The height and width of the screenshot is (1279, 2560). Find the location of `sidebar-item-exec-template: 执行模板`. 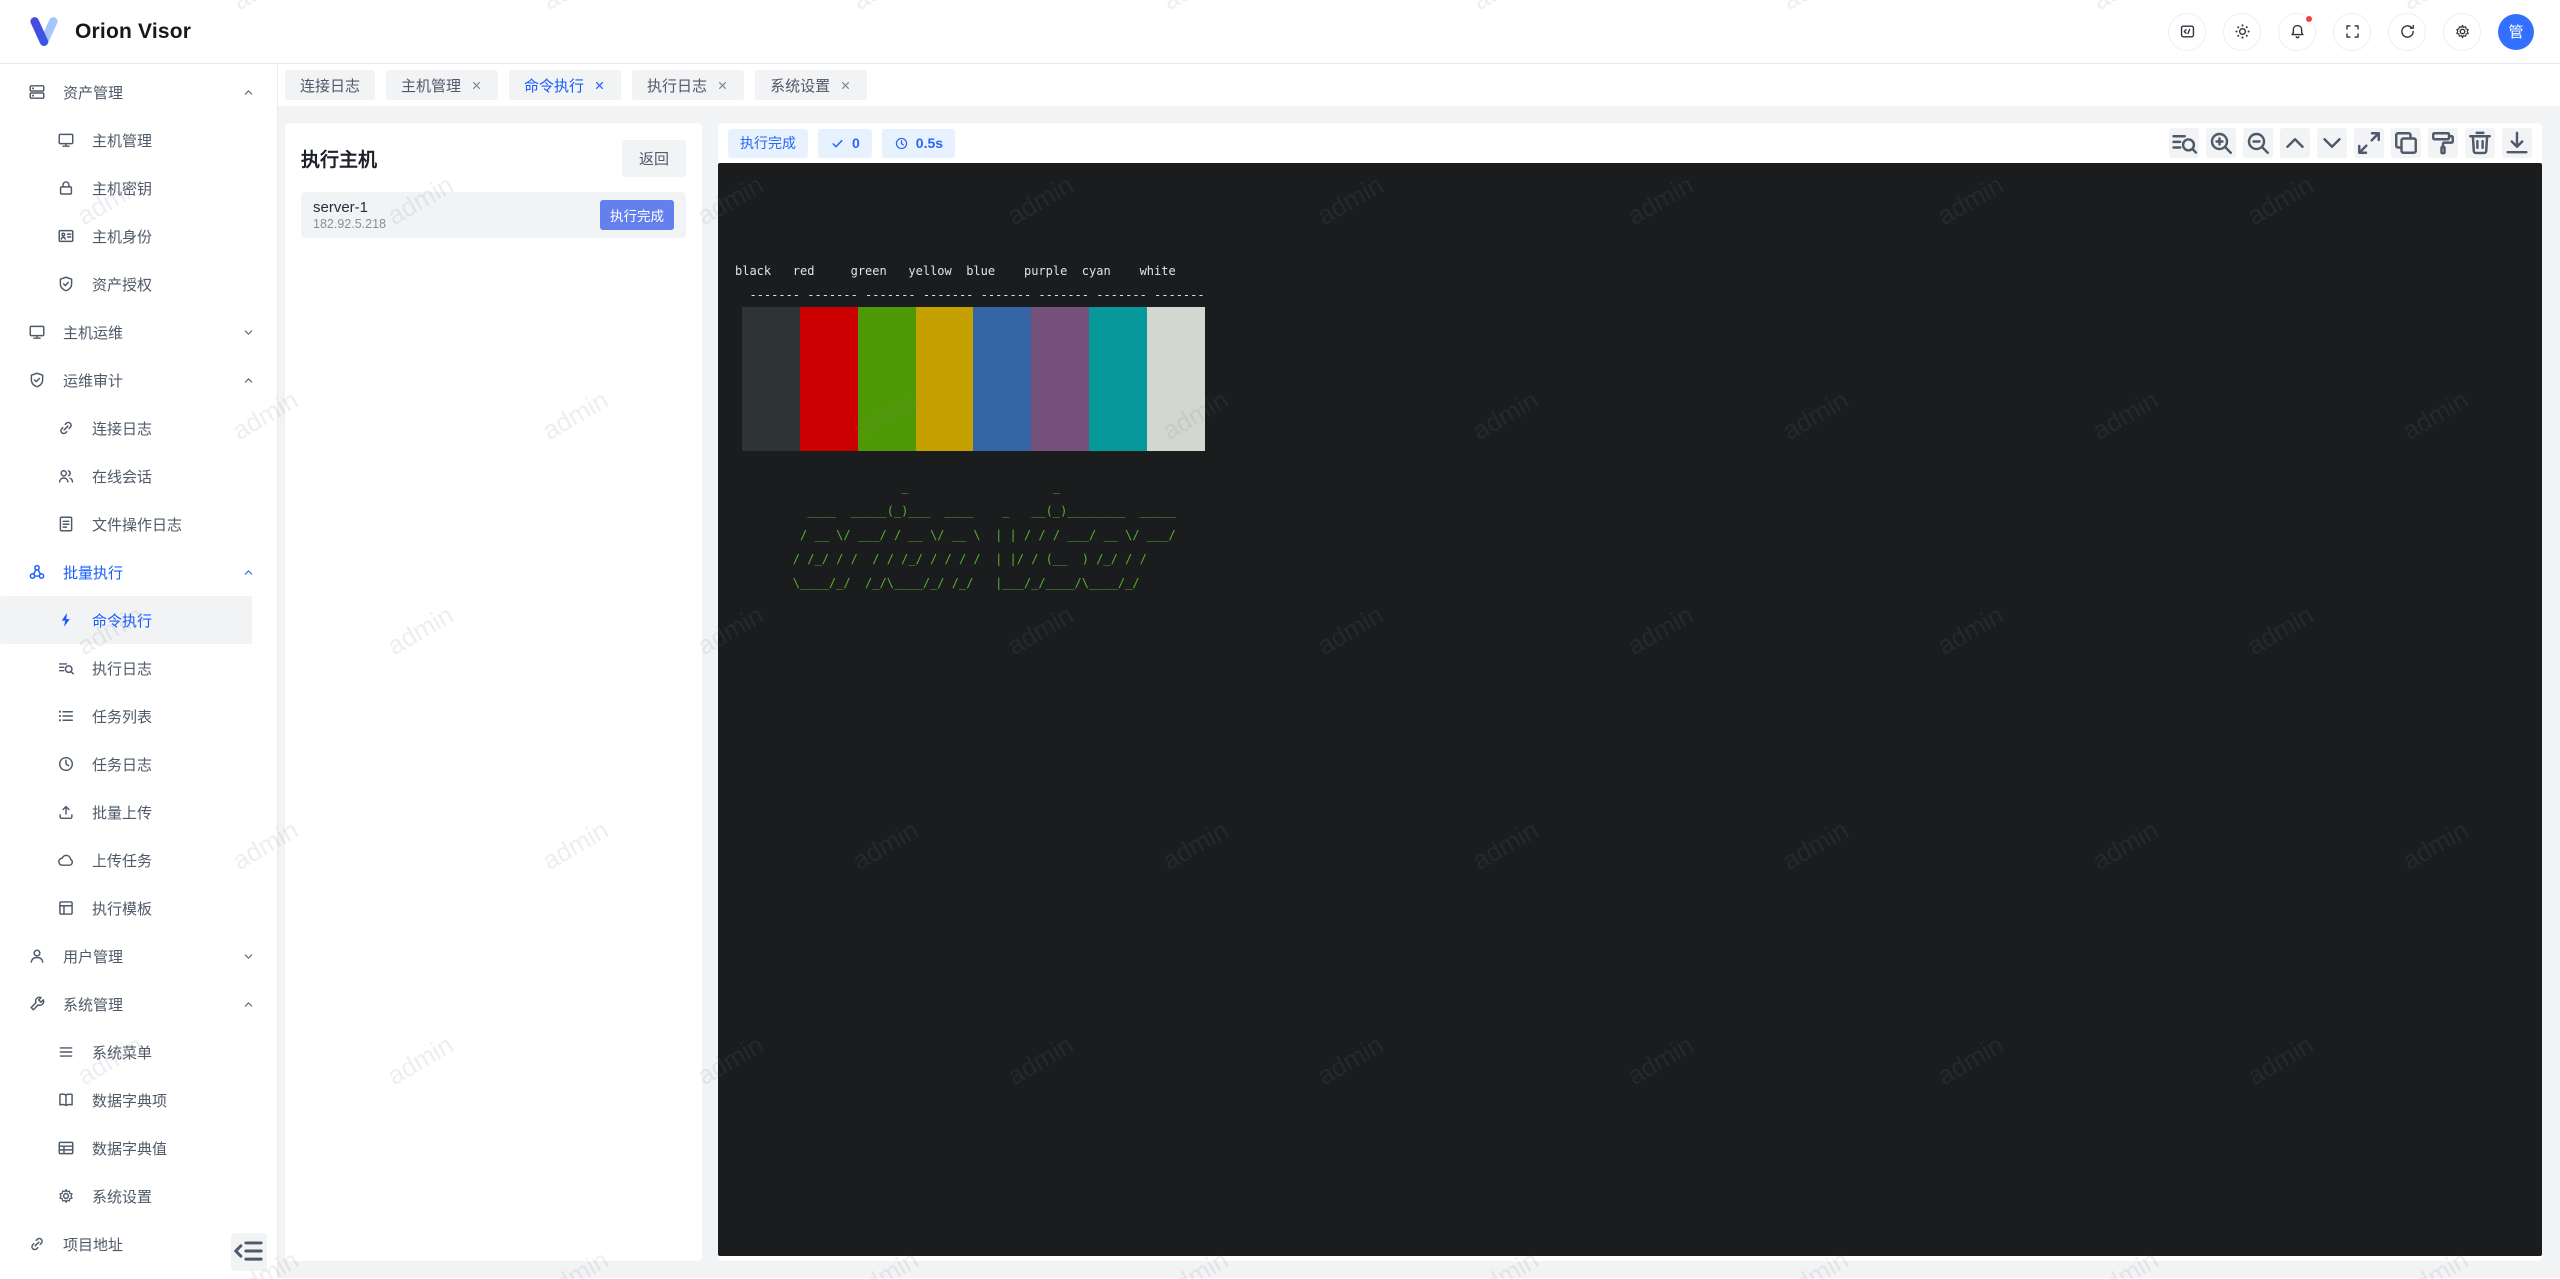

sidebar-item-exec-template: 执行模板 is located at coordinates (138, 908).